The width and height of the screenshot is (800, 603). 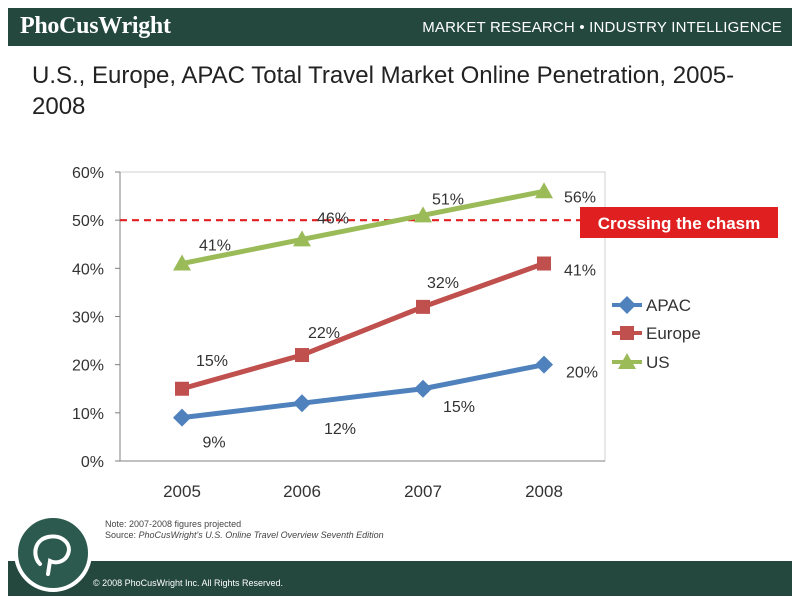 I want to click on us-data-label: 41%, so click(x=215, y=246).